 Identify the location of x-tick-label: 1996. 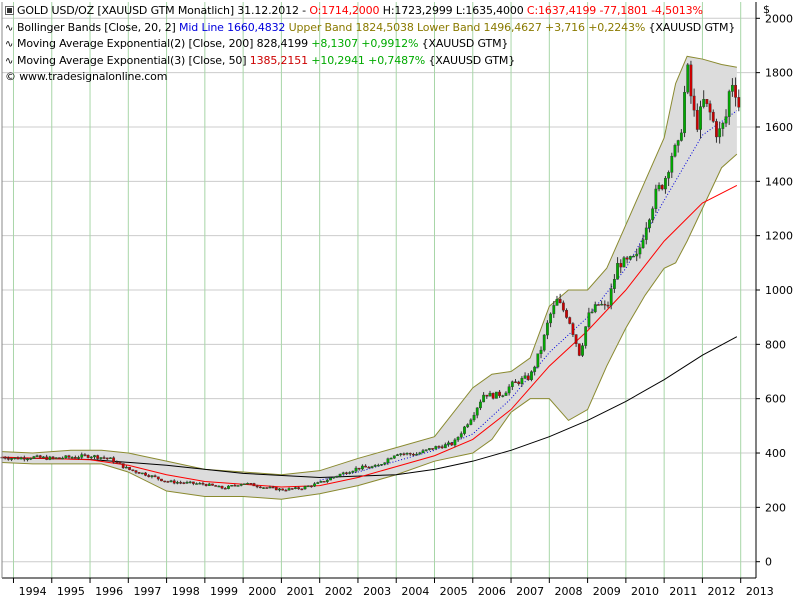
(109, 591).